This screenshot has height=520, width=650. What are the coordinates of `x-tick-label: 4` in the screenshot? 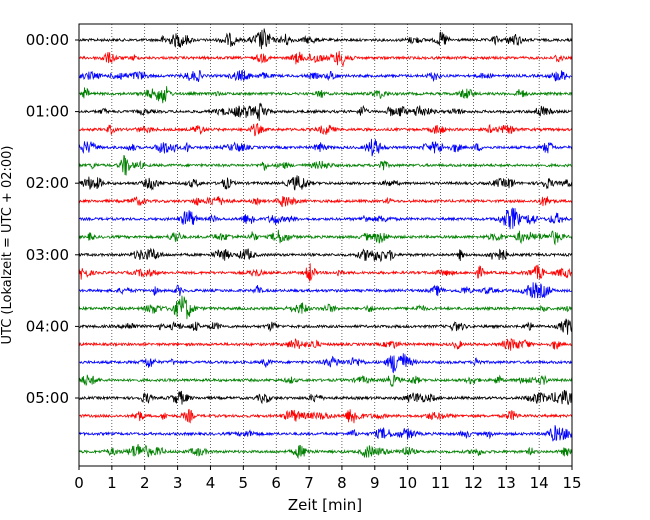 It's located at (211, 483).